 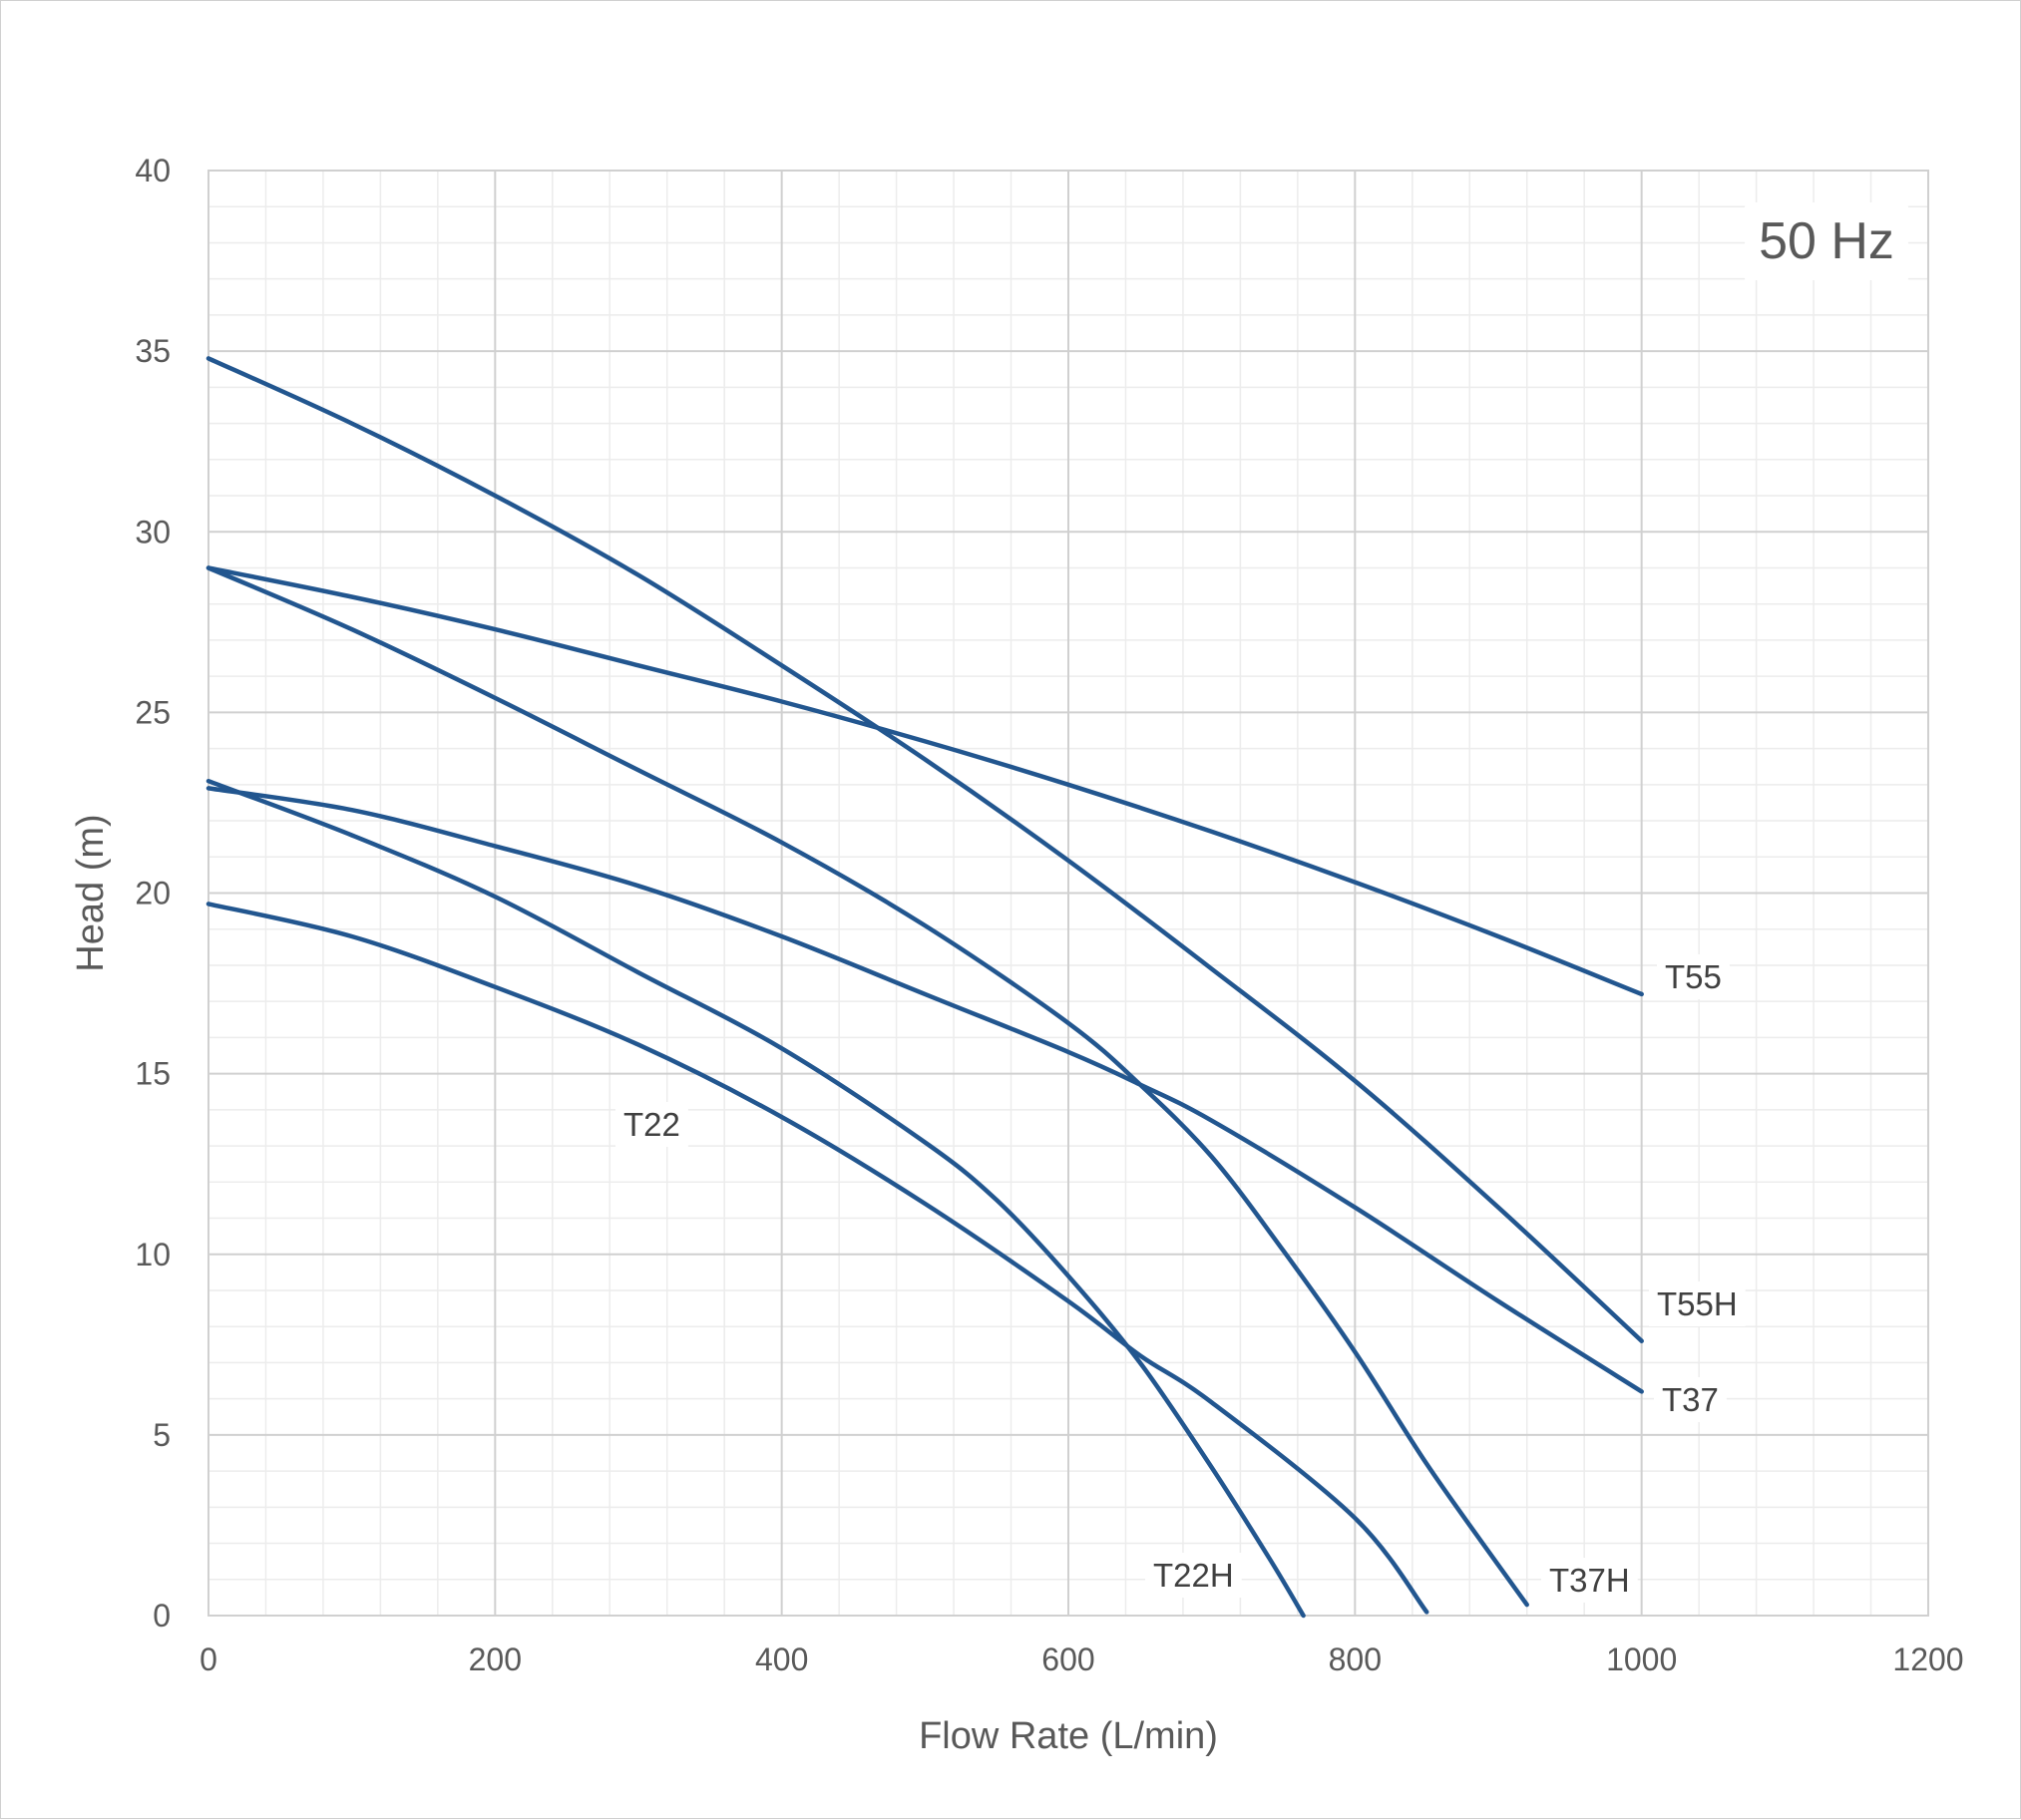 I want to click on series-label-t22: T22, so click(x=651, y=1124).